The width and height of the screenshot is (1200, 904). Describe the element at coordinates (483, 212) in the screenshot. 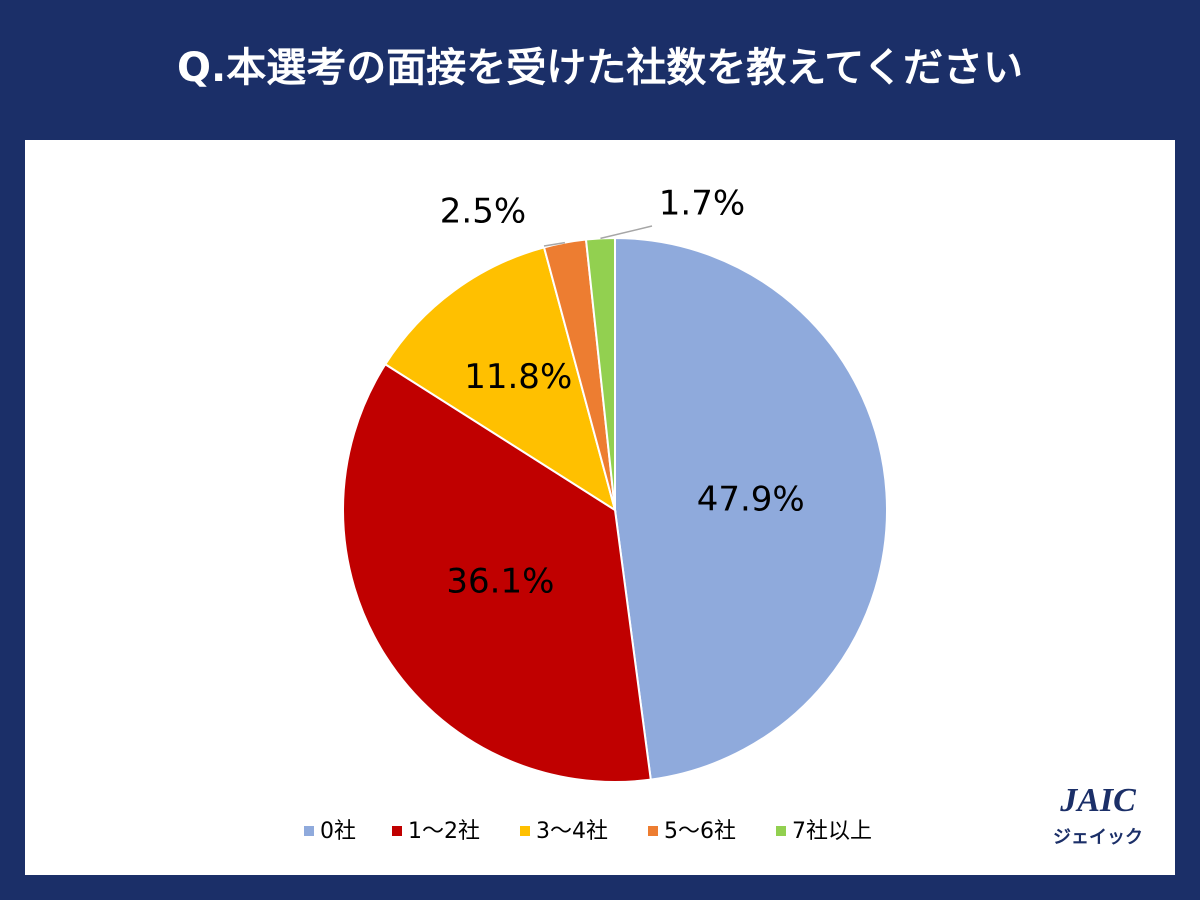

I see `data-label: 2.5%` at that location.